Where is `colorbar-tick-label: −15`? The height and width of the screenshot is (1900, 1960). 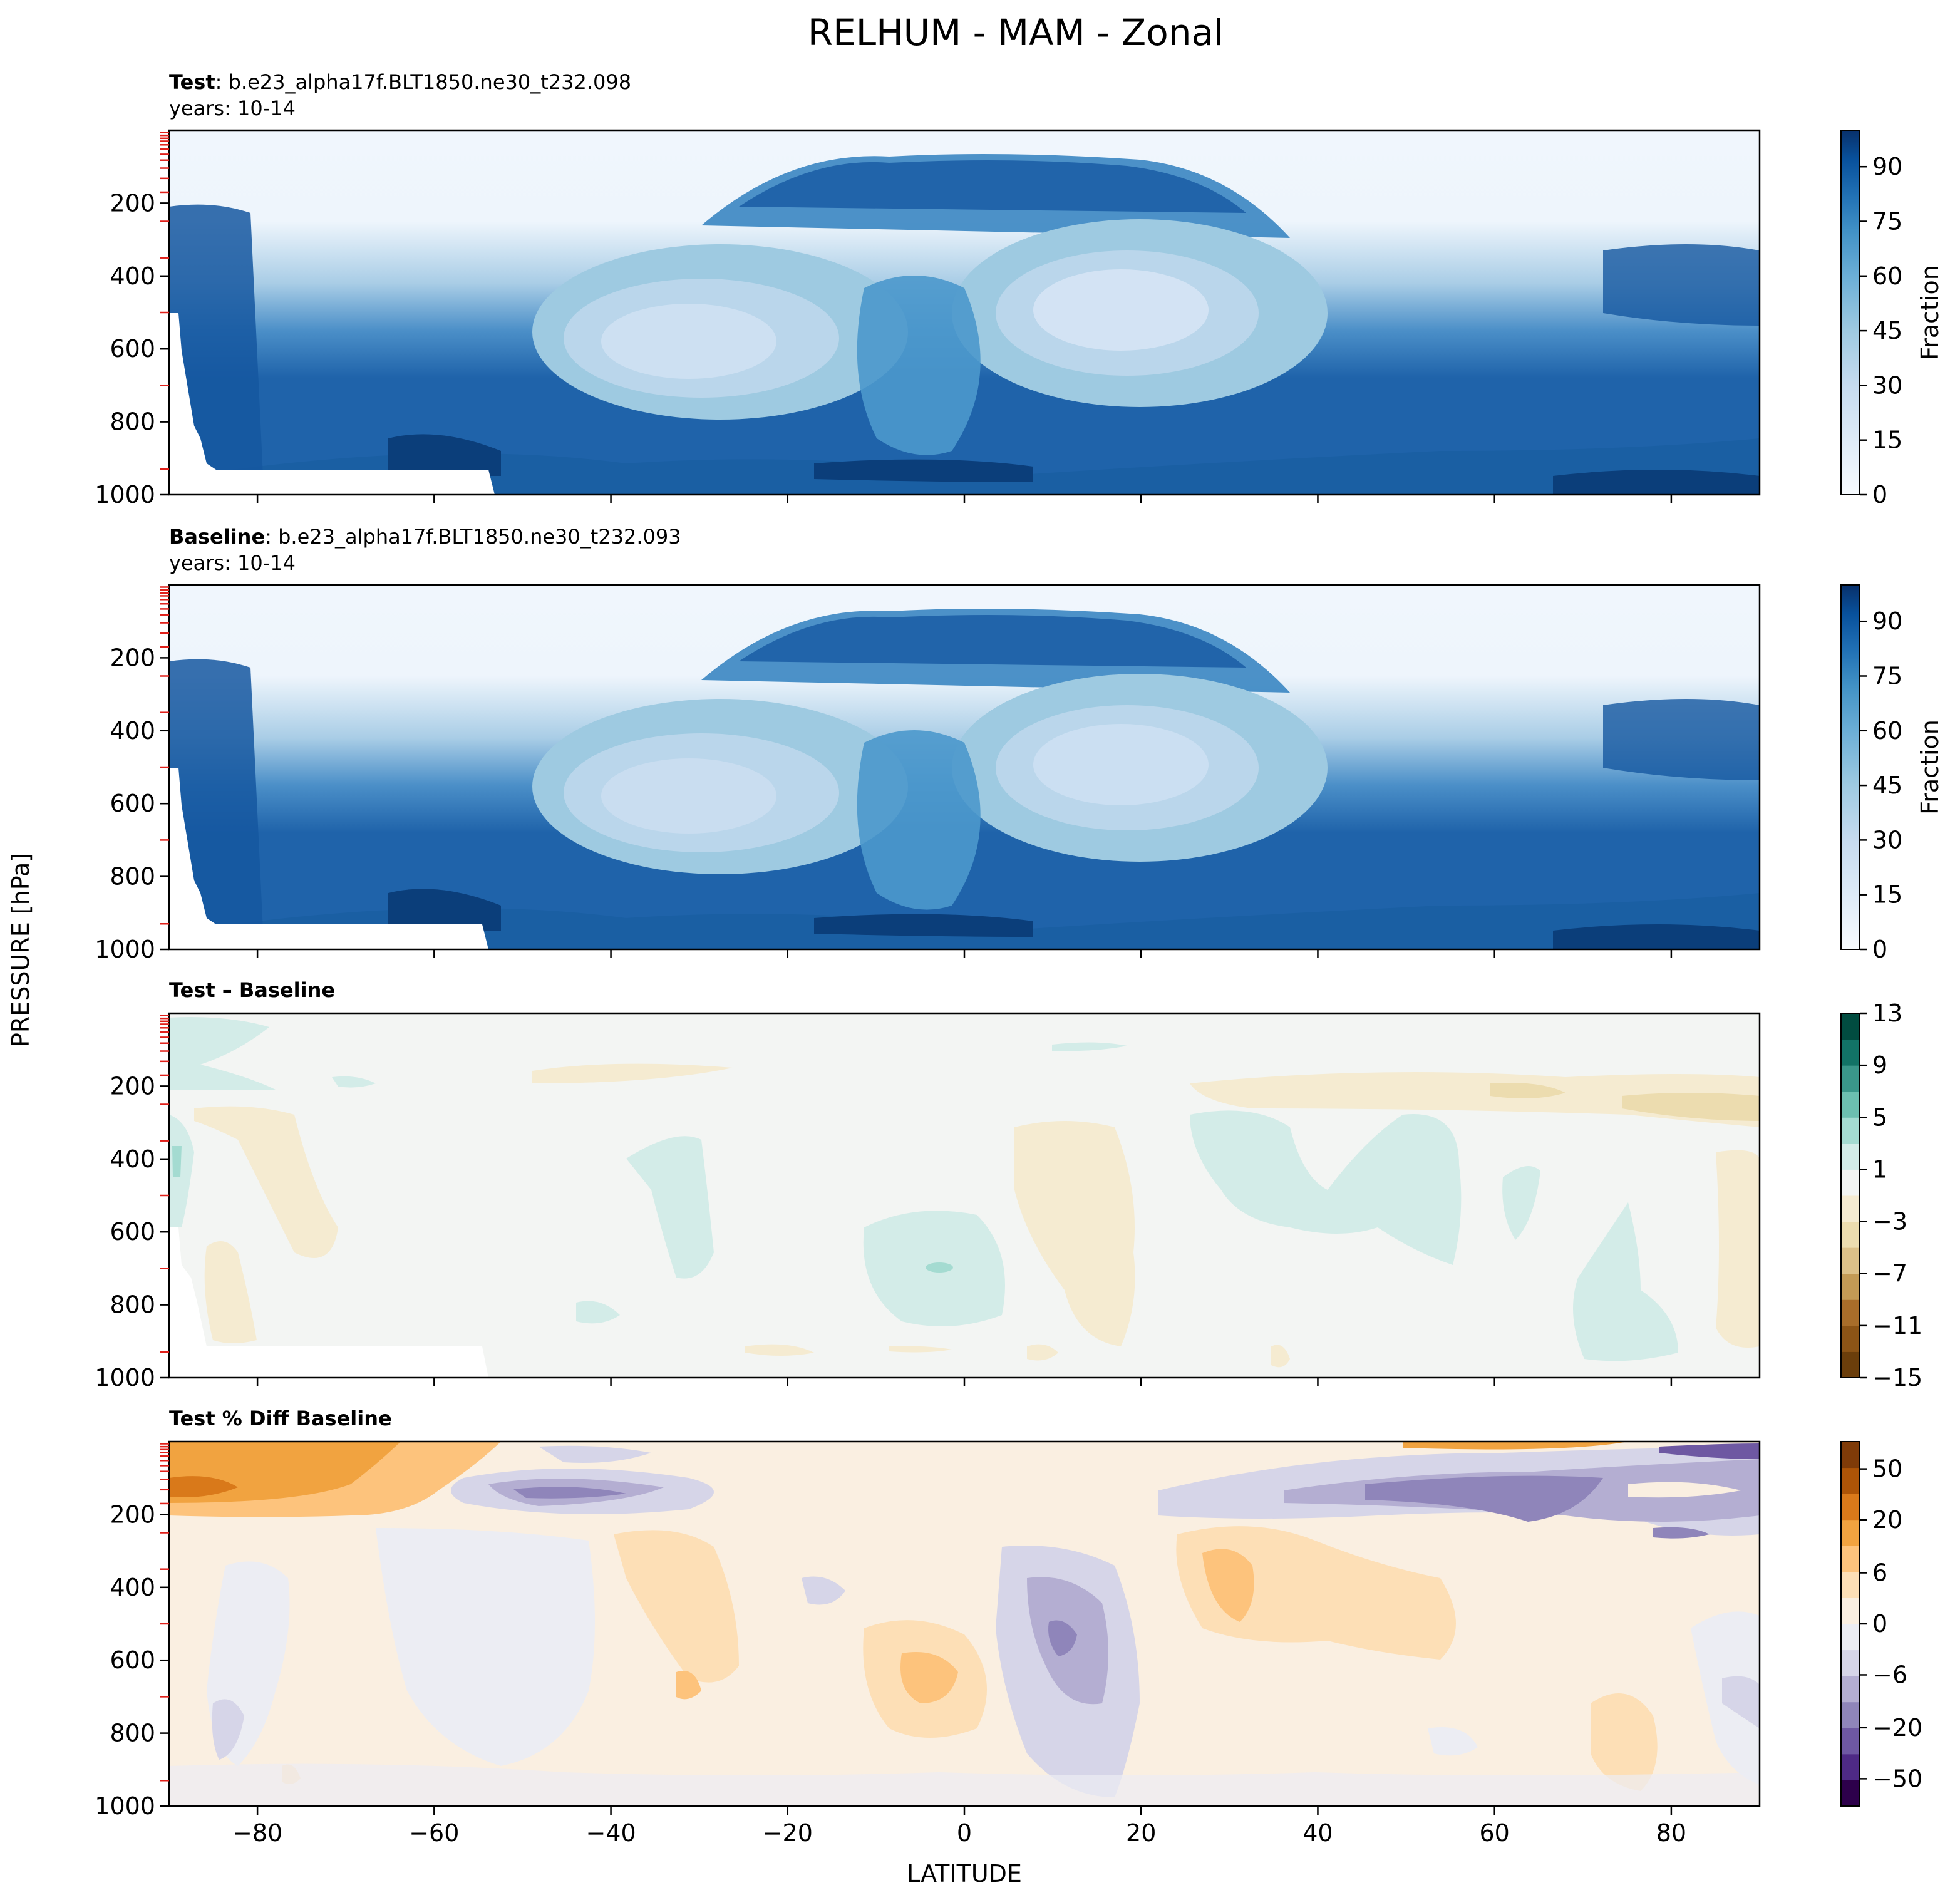
colorbar-tick-label: −15 is located at coordinates (1897, 1377).